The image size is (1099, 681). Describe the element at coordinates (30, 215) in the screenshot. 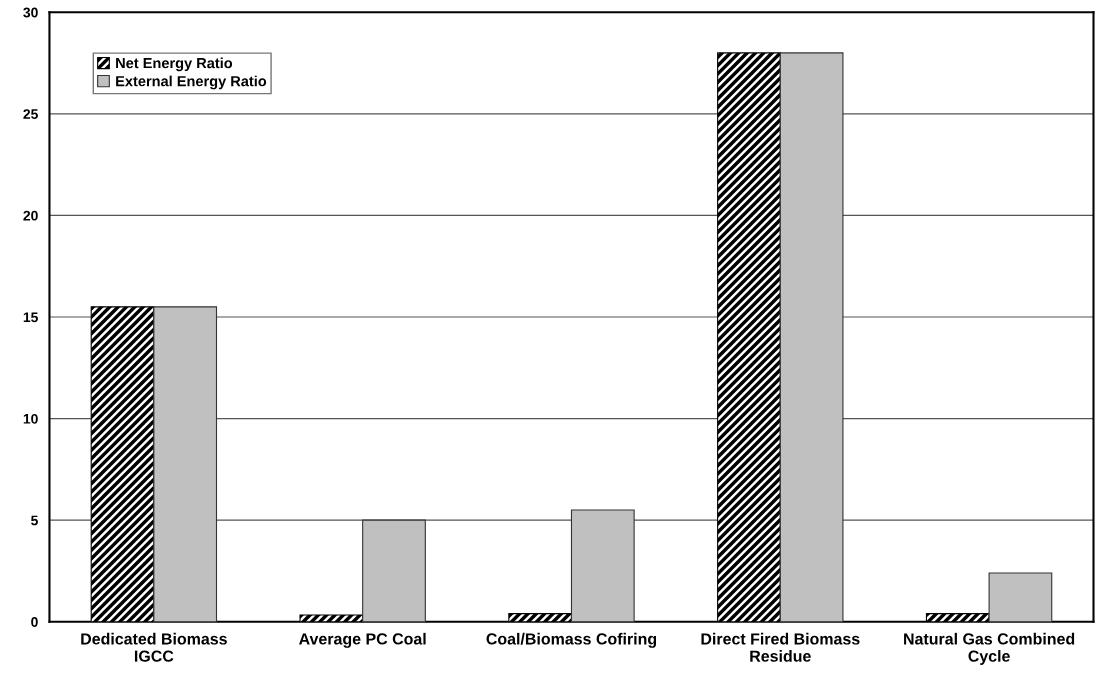

I see `y-tick-label: 20` at that location.